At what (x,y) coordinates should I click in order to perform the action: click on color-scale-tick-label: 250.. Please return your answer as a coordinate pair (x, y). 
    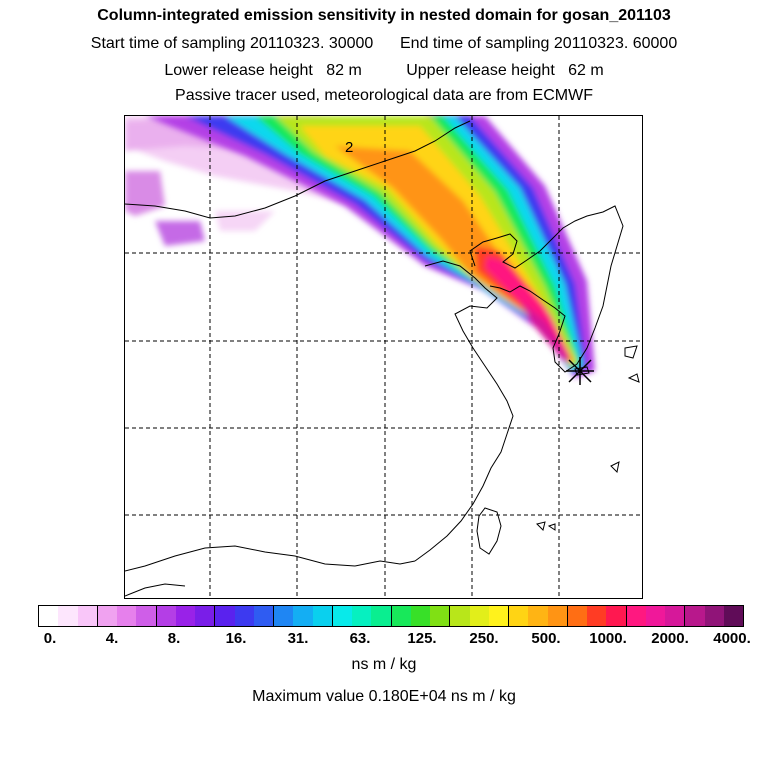
    Looking at the image, I should click on (484, 638).